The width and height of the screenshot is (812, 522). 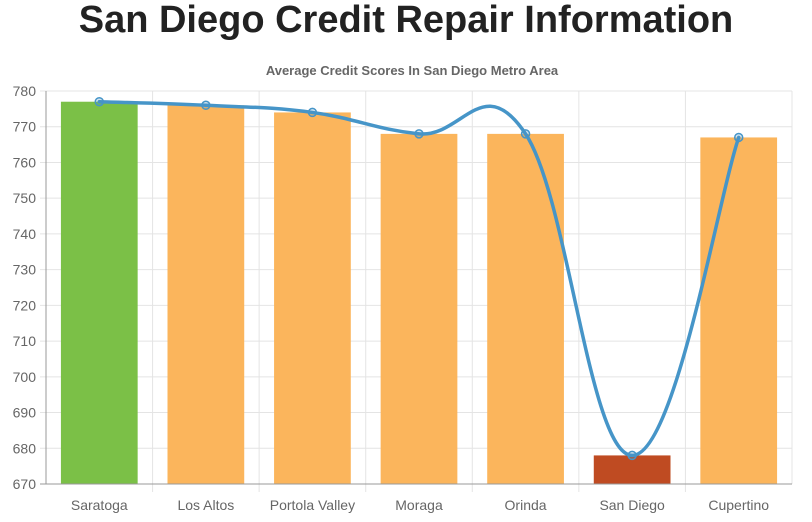 What do you see at coordinates (25, 448) in the screenshot?
I see `y-tick-label: 680` at bounding box center [25, 448].